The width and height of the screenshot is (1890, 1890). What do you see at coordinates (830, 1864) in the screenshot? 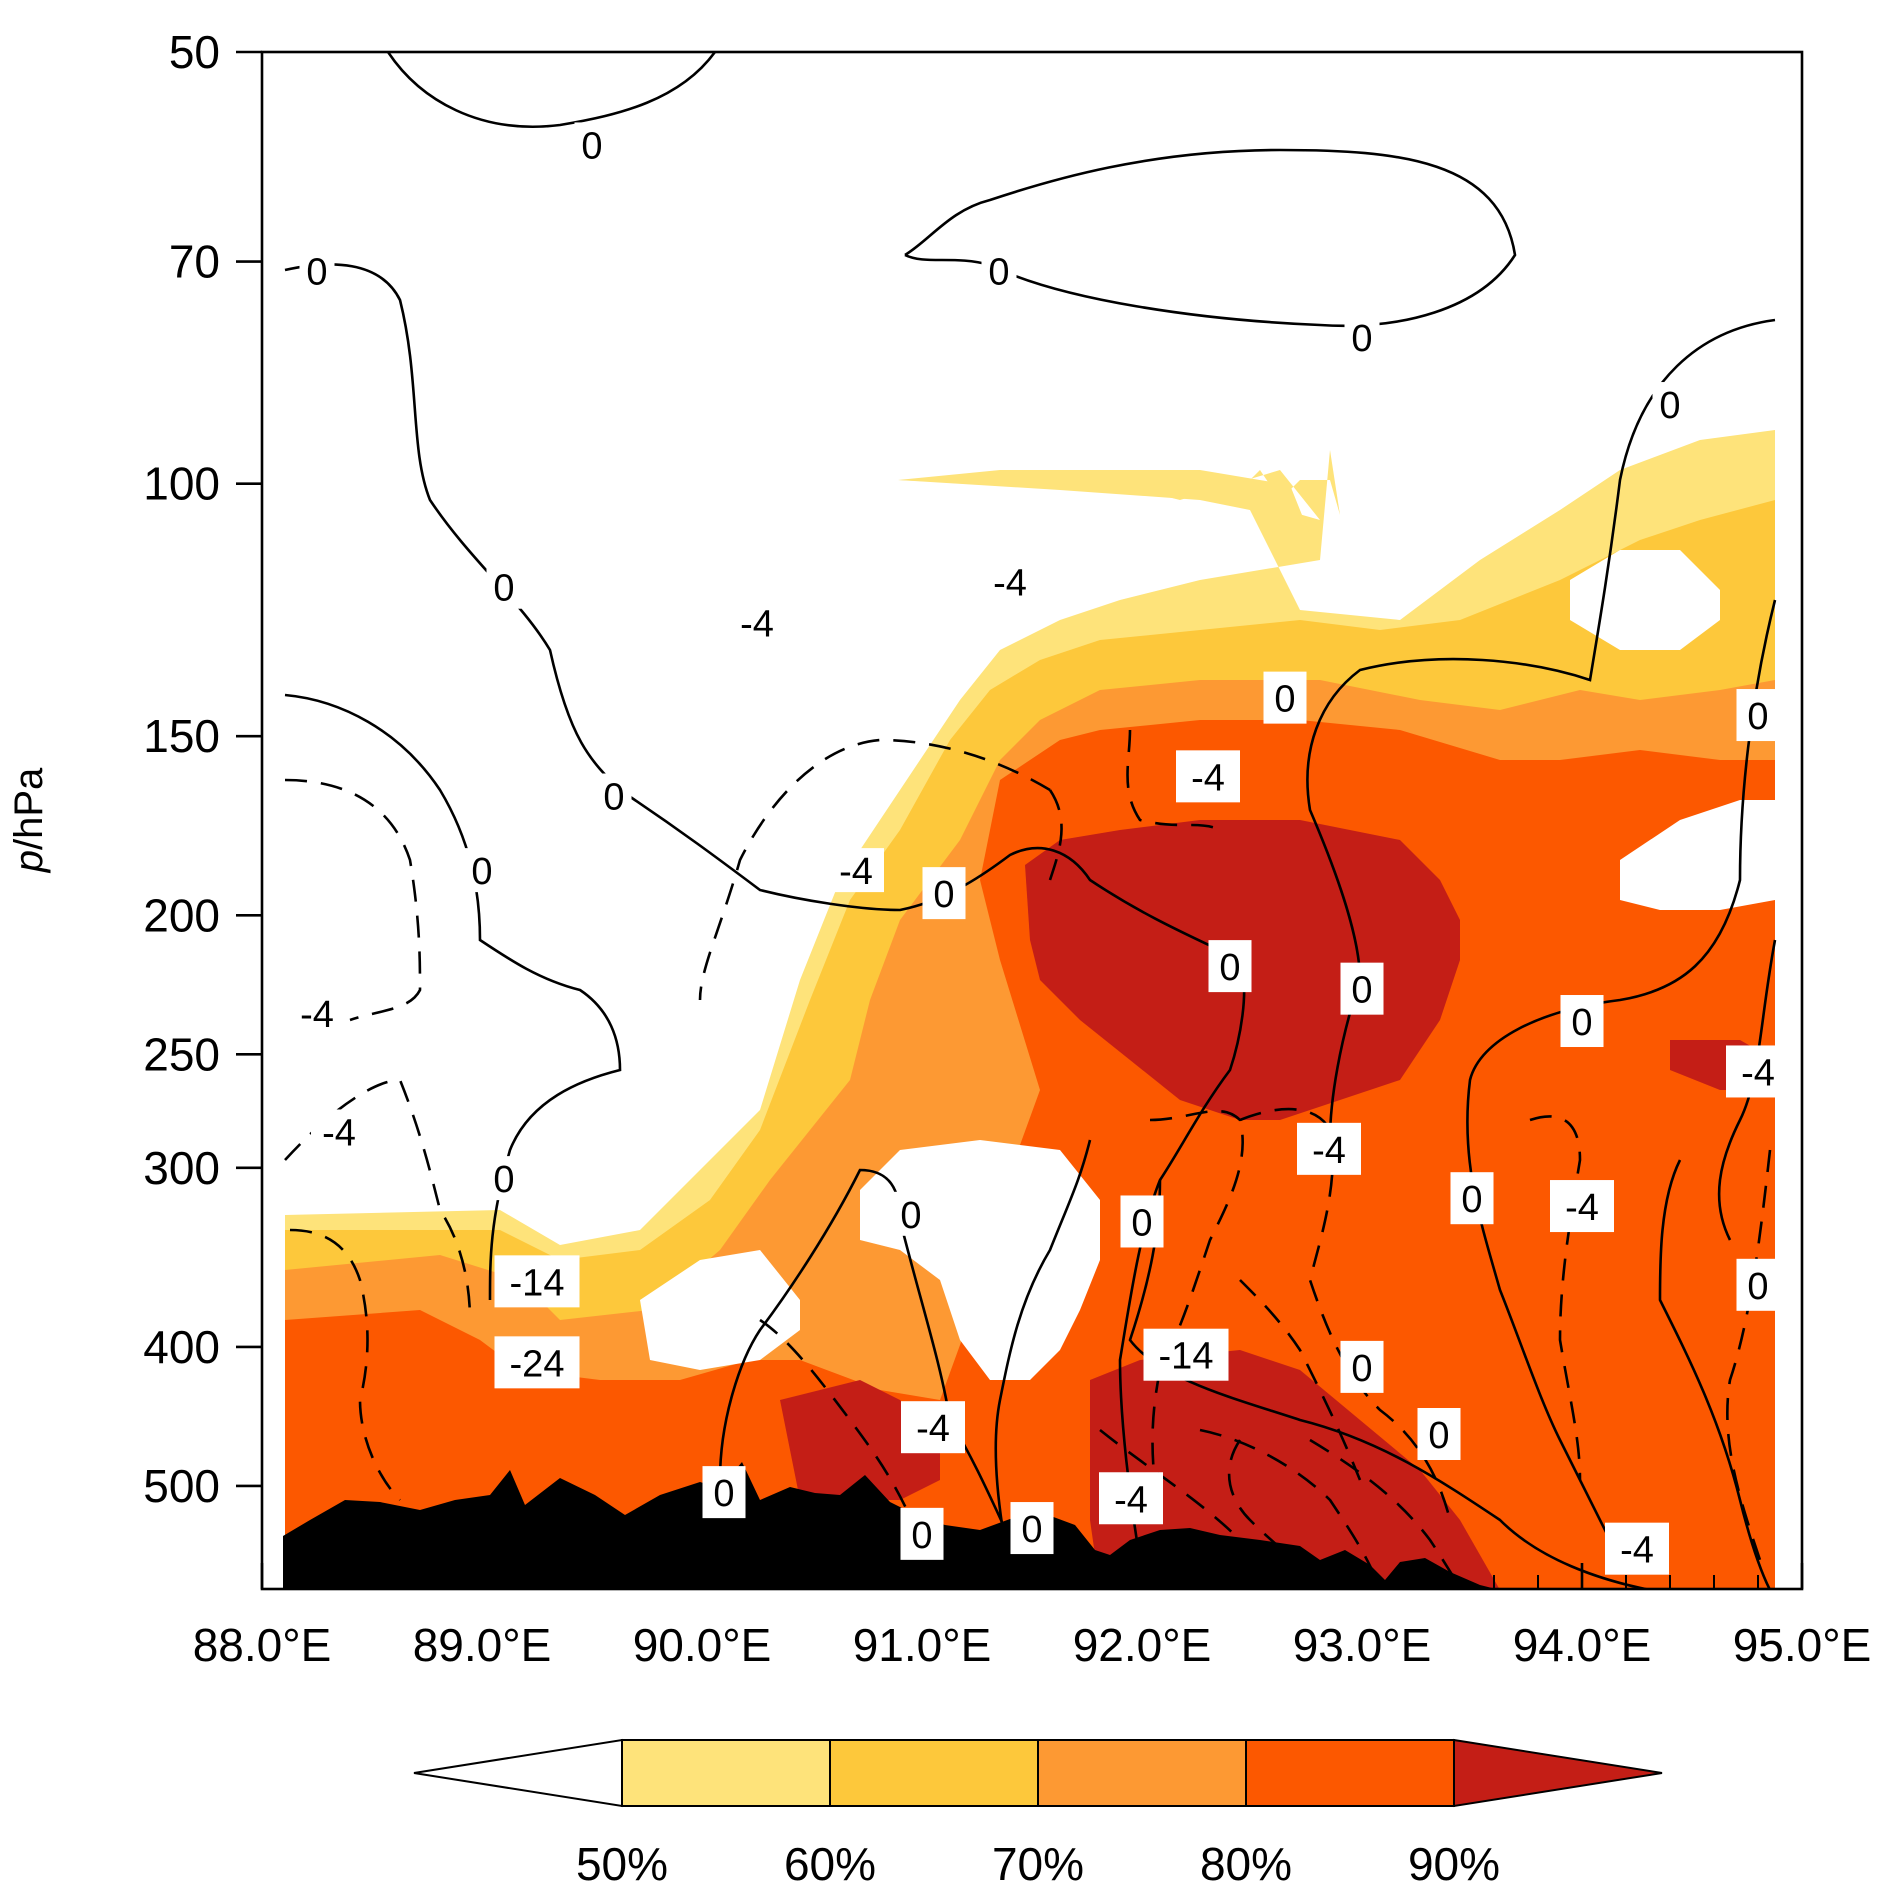
I see `colorbar-label: 60%` at bounding box center [830, 1864].